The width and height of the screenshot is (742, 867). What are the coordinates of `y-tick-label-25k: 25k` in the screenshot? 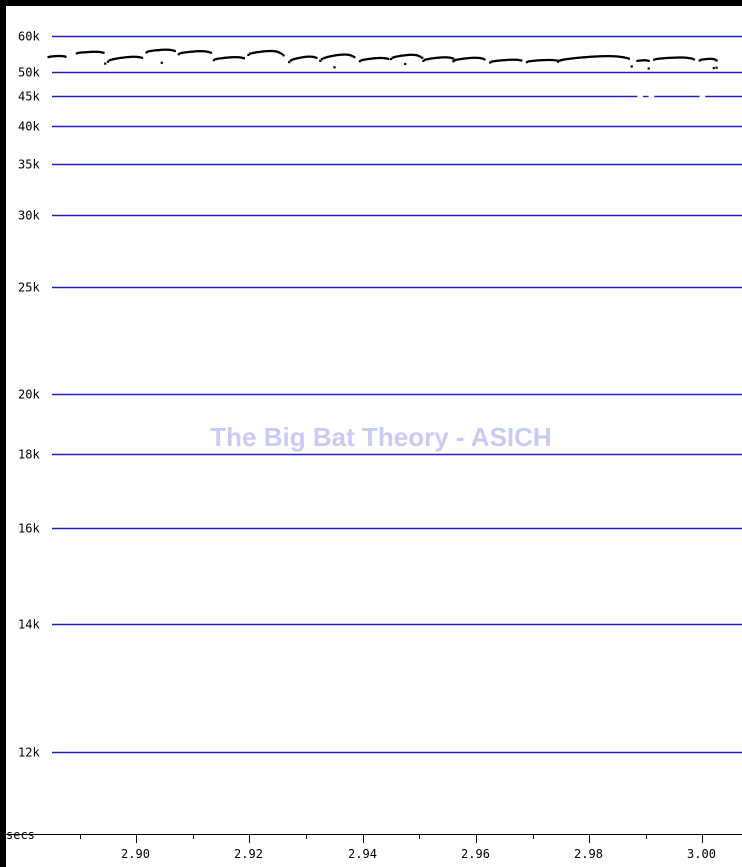 It's located at (29, 288).